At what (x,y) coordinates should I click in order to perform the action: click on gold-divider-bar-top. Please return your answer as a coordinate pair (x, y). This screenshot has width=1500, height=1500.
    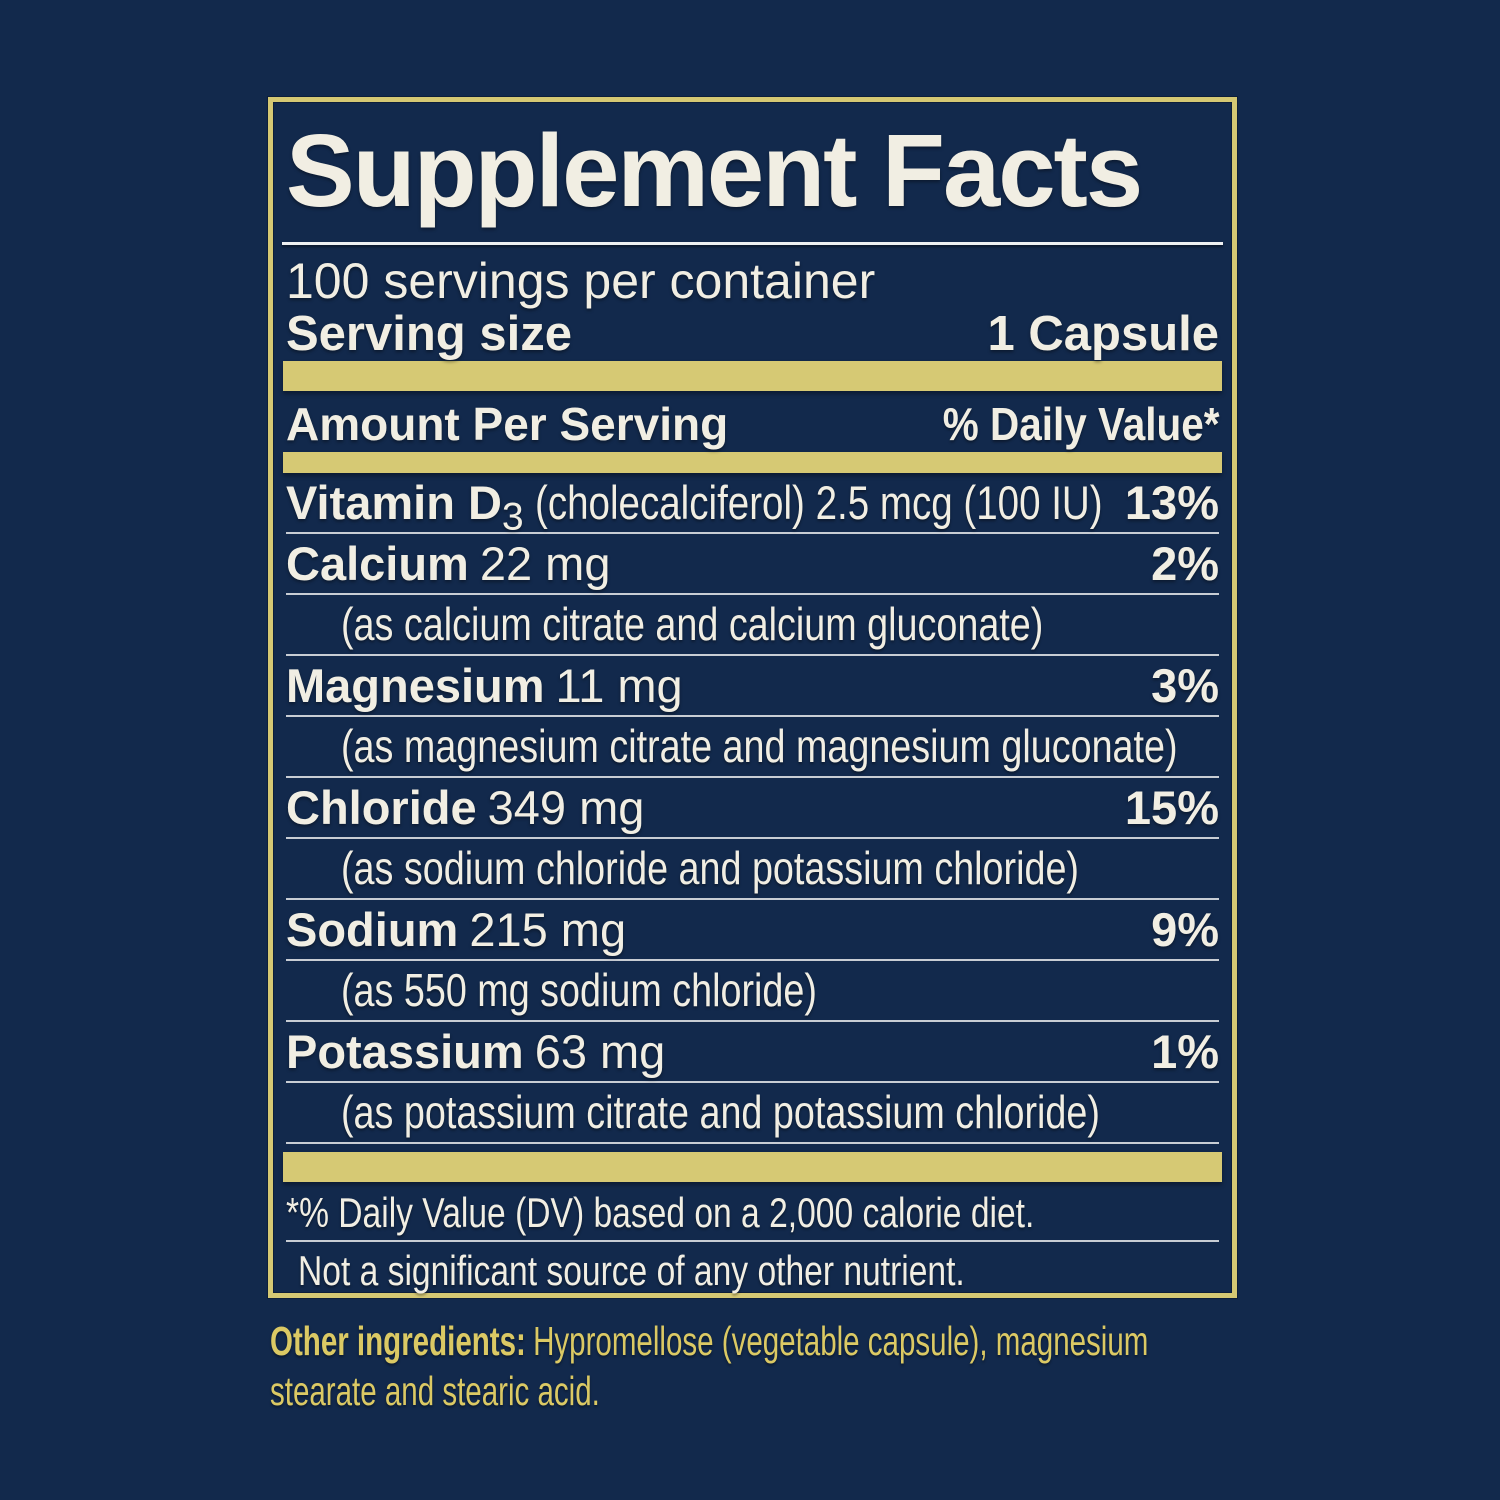
    Looking at the image, I should click on (752, 375).